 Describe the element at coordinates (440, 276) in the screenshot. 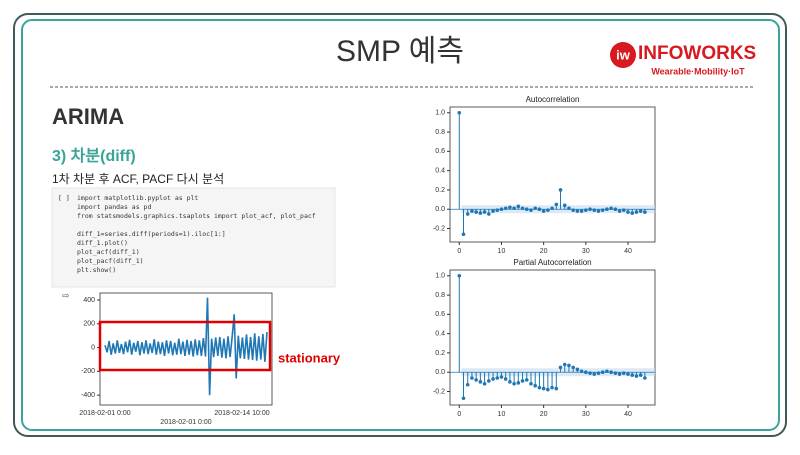

I see `y-tick-label: 1.0` at that location.